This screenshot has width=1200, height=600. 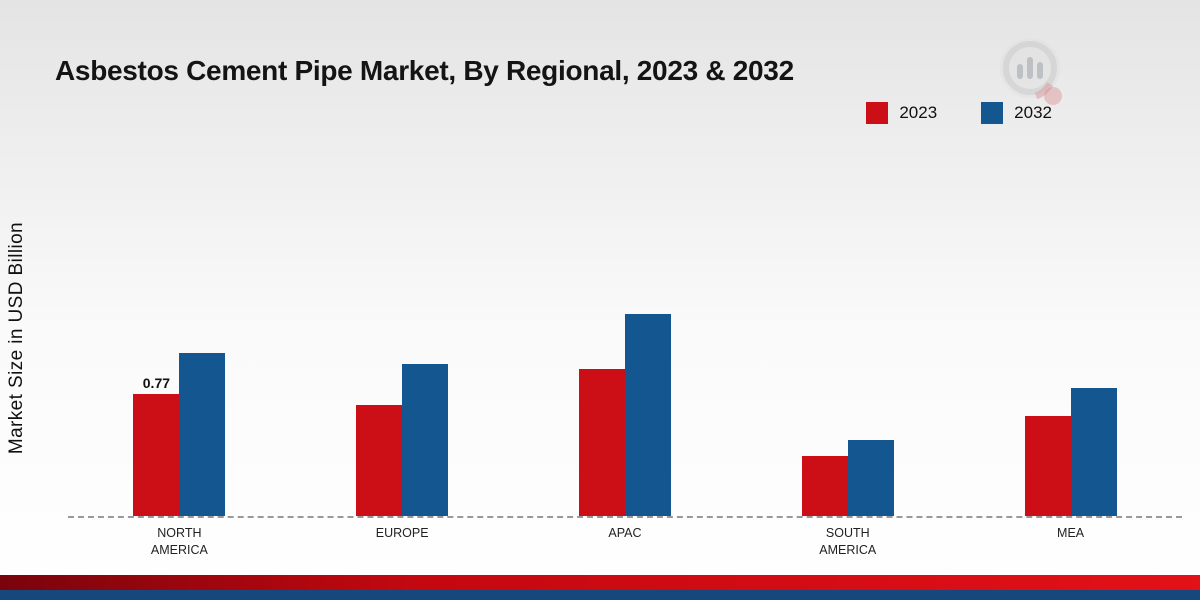 What do you see at coordinates (156, 445) in the screenshot?
I see `bar-2023-north-america: 0.77` at bounding box center [156, 445].